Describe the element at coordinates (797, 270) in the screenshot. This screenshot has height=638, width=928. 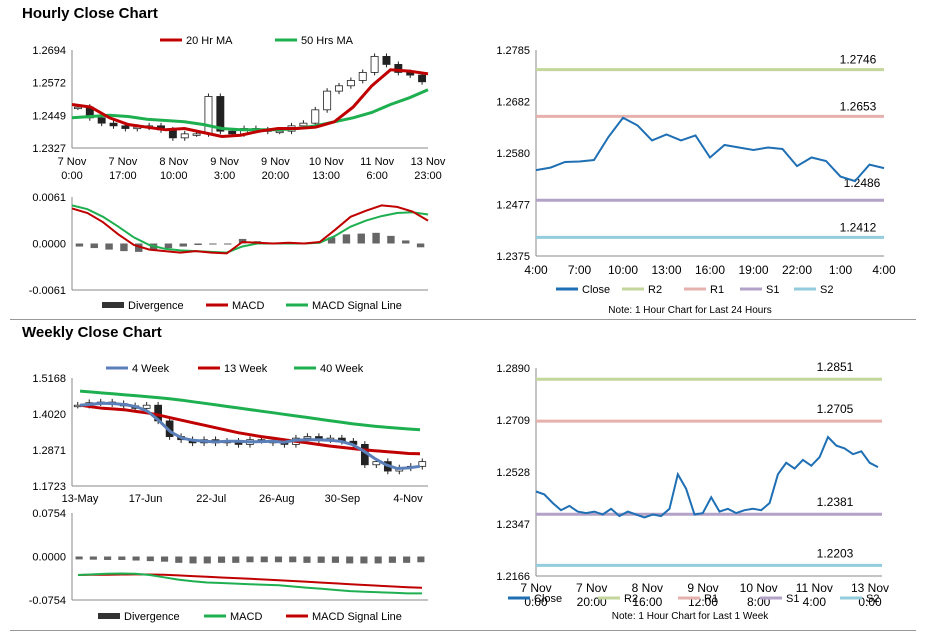
I see `h24-xtick-label: 22:00` at that location.